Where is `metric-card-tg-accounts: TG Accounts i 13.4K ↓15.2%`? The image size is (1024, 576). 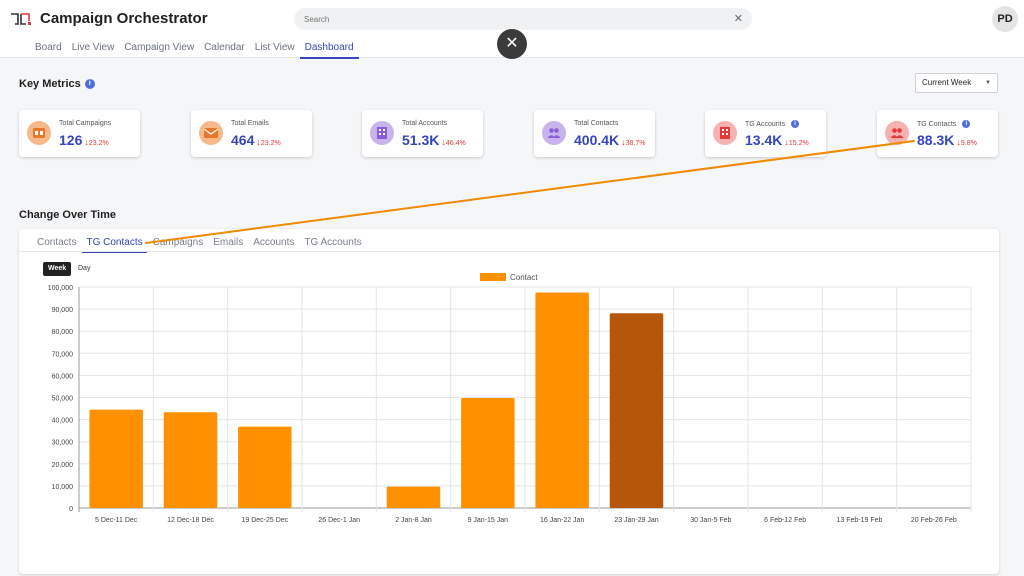 metric-card-tg-accounts: TG Accounts i 13.4K ↓15.2% is located at coordinates (765, 133).